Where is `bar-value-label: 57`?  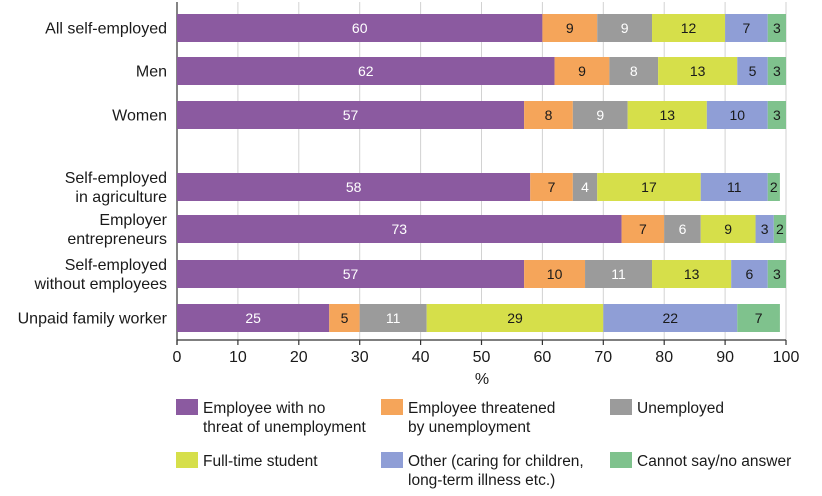
bar-value-label: 57 is located at coordinates (351, 274).